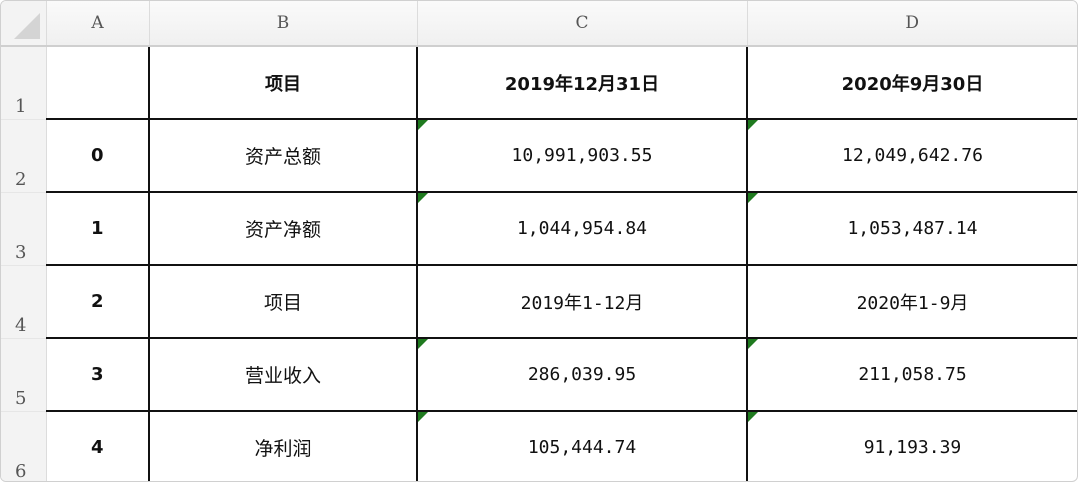 The height and width of the screenshot is (482, 1080). I want to click on cell-value: 4, so click(97, 447).